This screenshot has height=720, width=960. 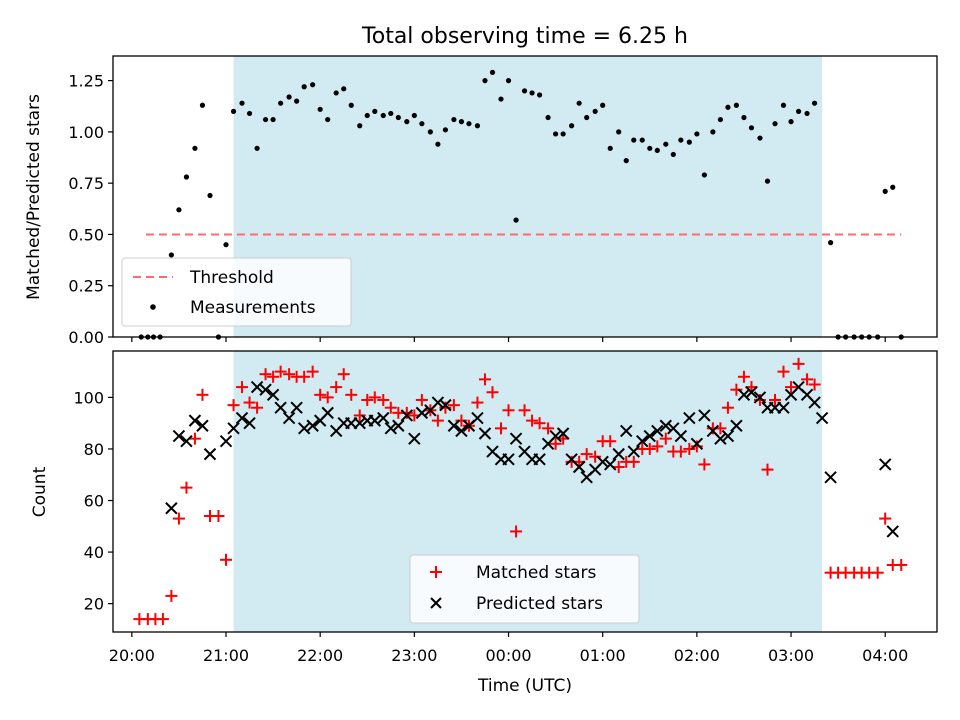 What do you see at coordinates (34, 197) in the screenshot?
I see `top-y-axis-label: Matched/Predicted stars` at bounding box center [34, 197].